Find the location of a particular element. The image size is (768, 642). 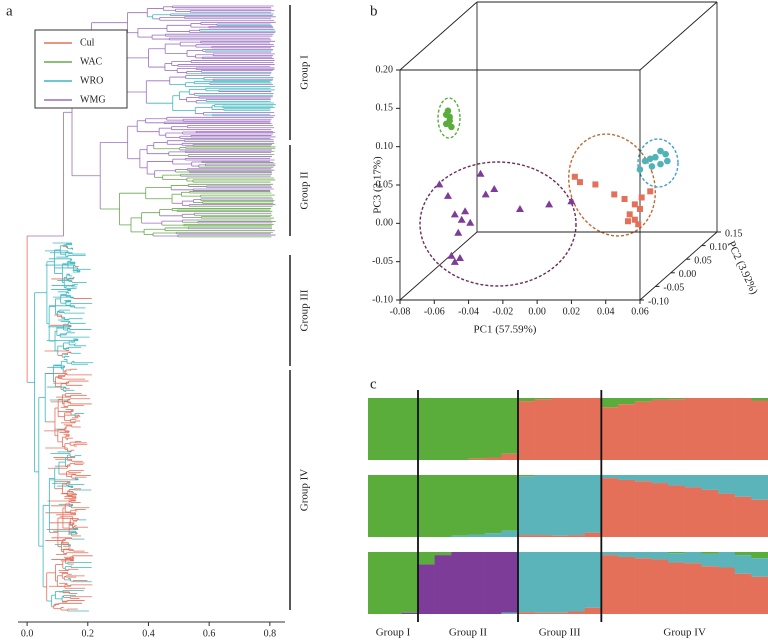

box-edge is located at coordinates (438, 36).